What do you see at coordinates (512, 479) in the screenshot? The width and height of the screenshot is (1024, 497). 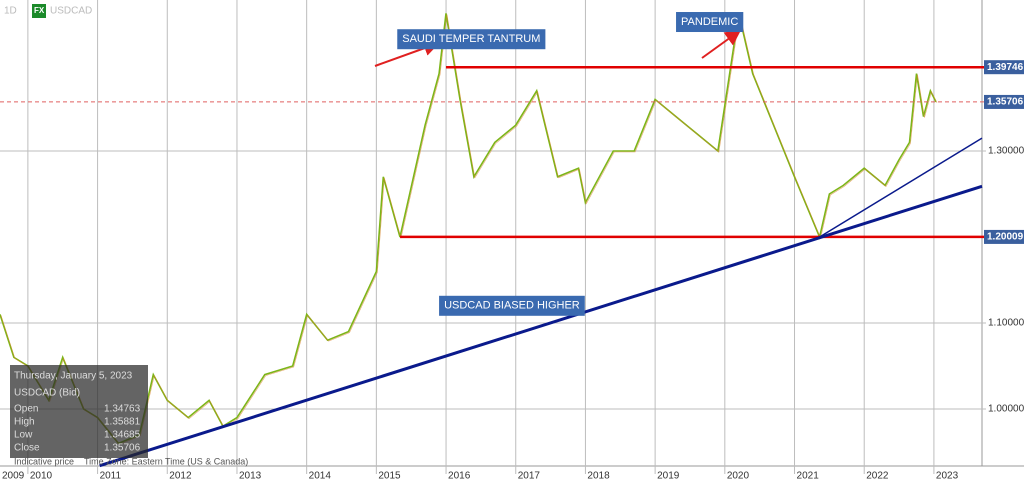 I see `axis-band` at bounding box center [512, 479].